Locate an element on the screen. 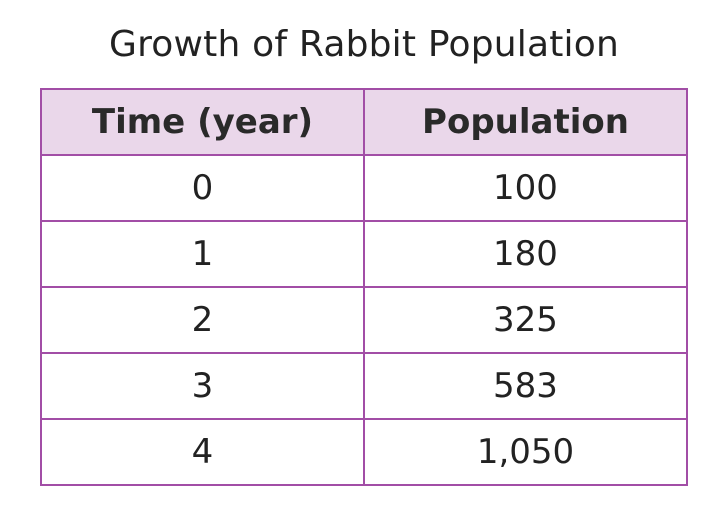 The height and width of the screenshot is (530, 728). table-row: 1 180 is located at coordinates (364, 254).